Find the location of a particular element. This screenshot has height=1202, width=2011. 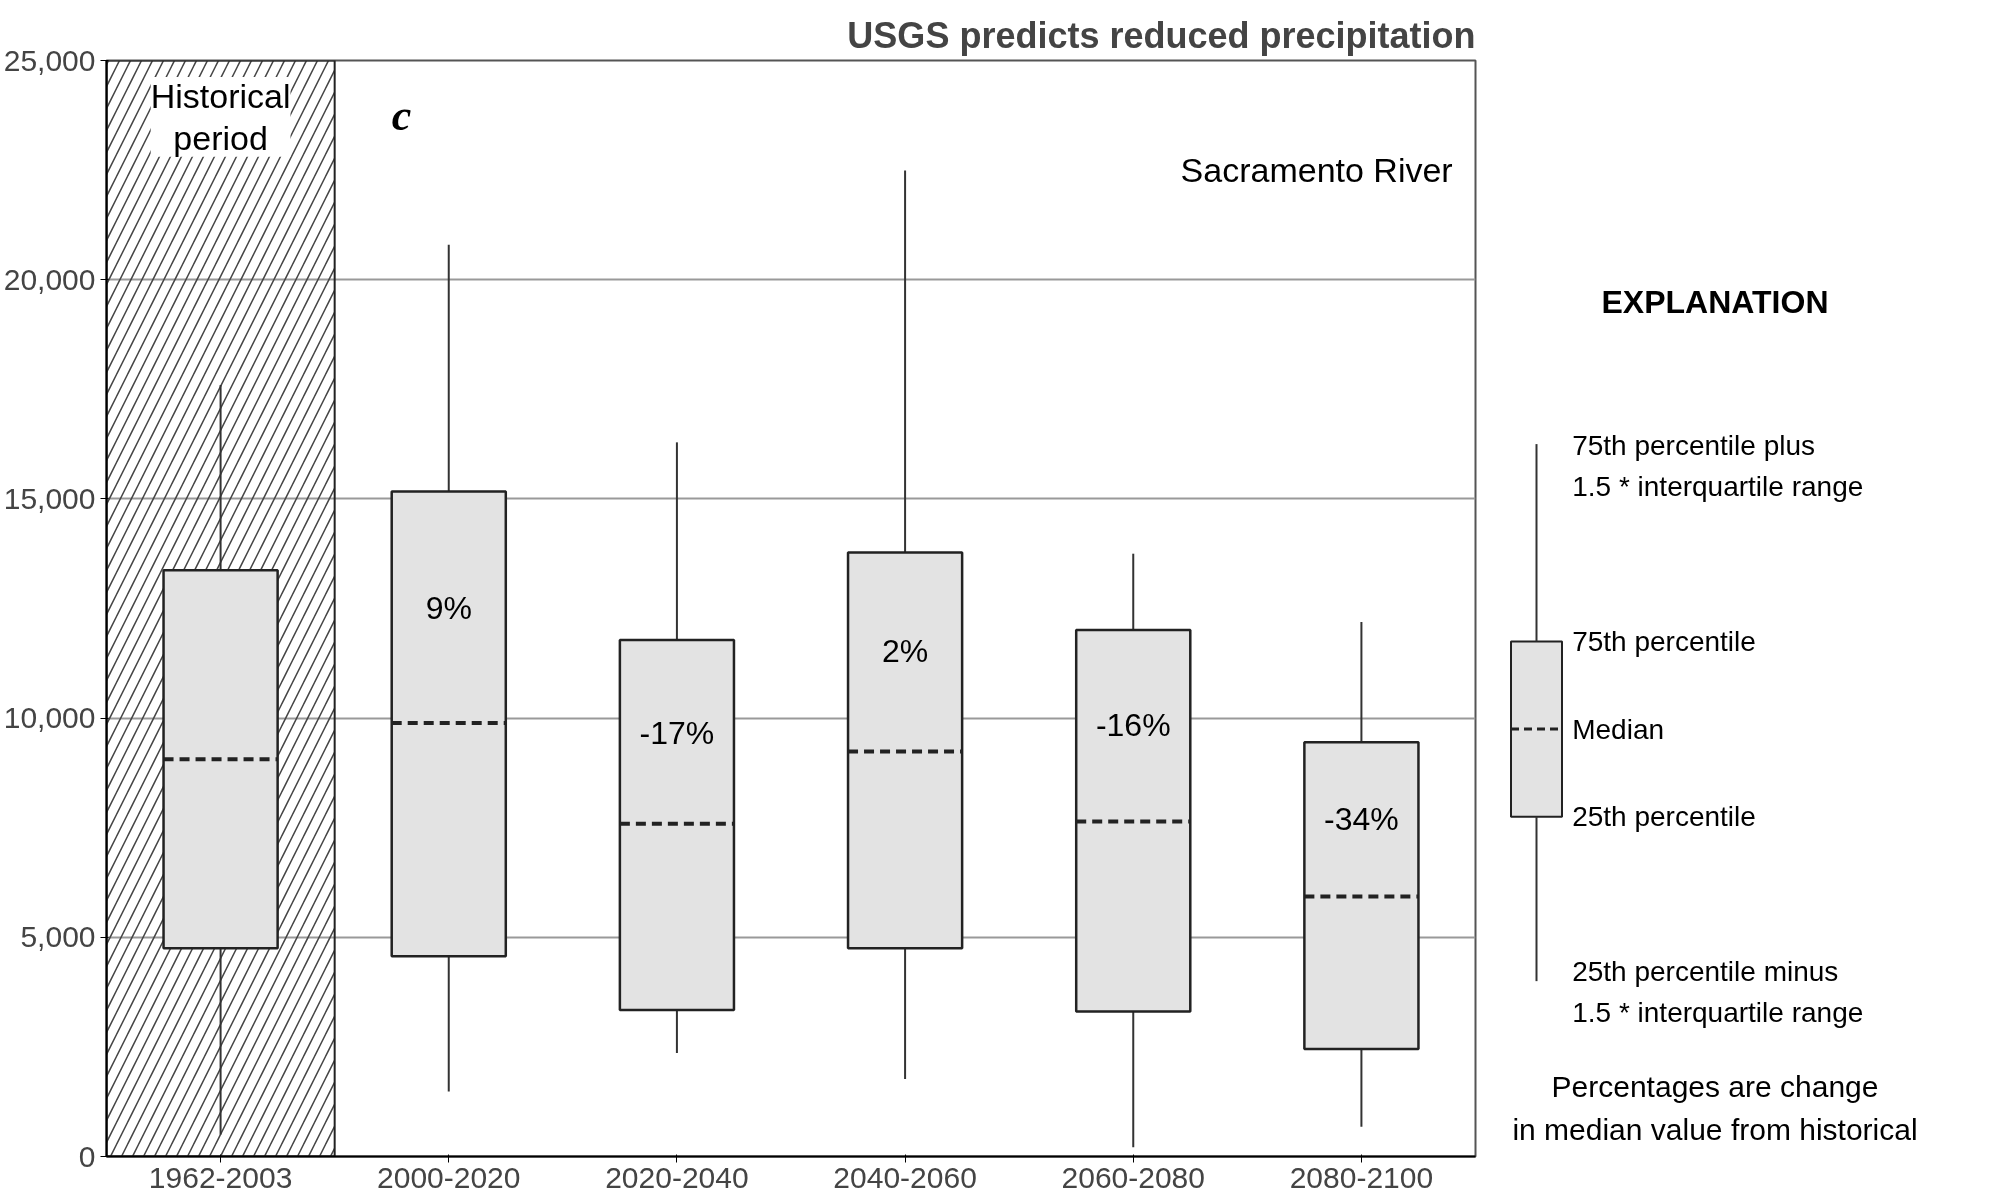

x-tick-label: 2080-2100 is located at coordinates (1361, 1177).